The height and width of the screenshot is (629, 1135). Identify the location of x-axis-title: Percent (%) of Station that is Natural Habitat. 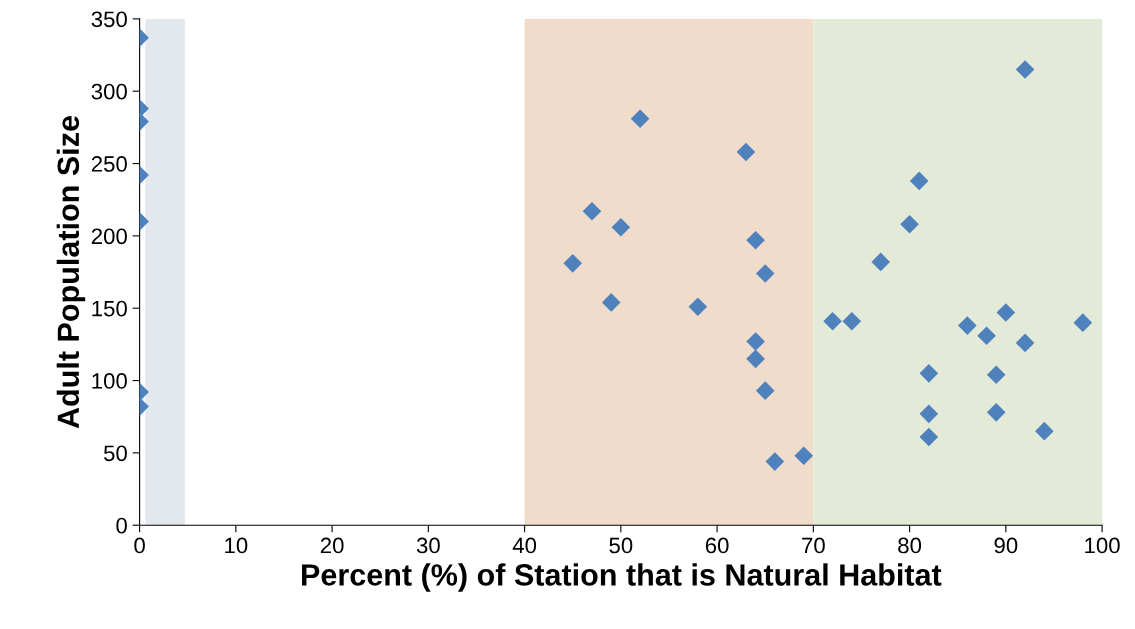
(622, 577).